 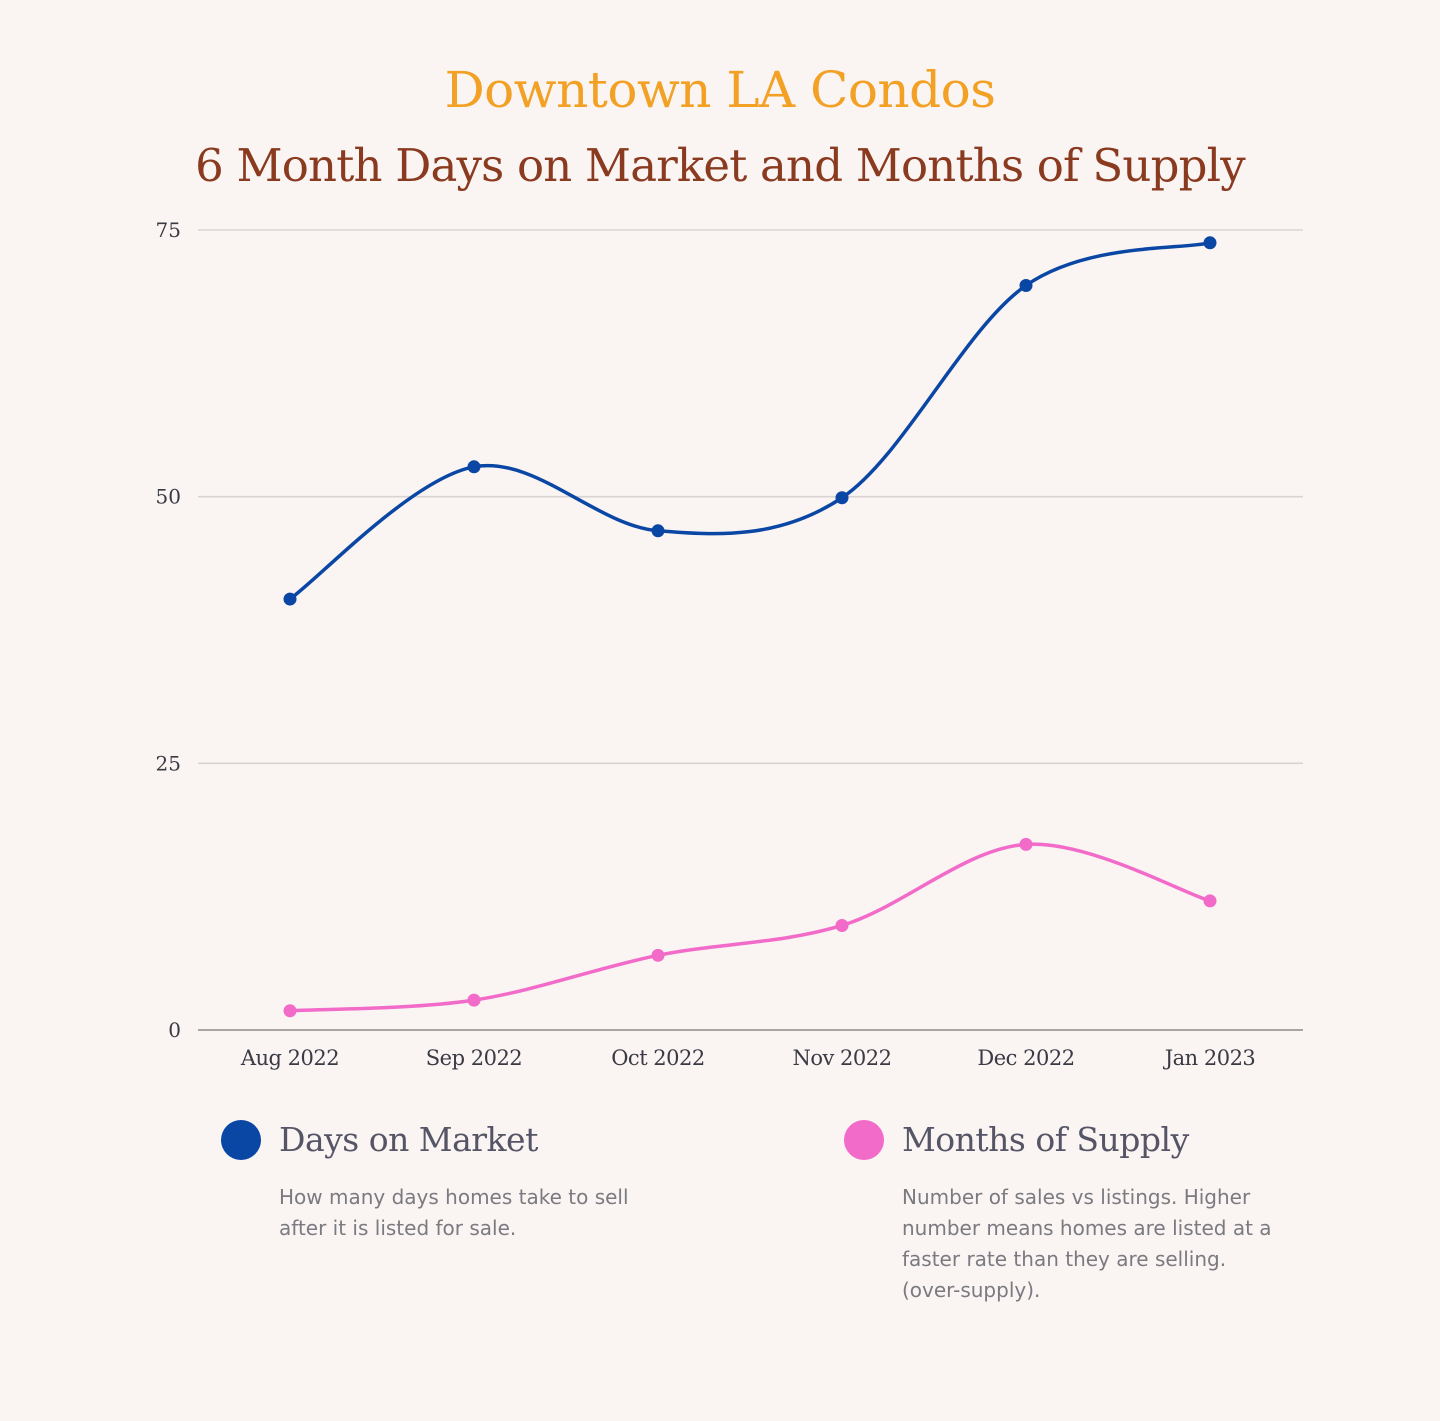 What do you see at coordinates (1045, 1139) in the screenshot?
I see `legend-label-months-of-supply: Months of Supply` at bounding box center [1045, 1139].